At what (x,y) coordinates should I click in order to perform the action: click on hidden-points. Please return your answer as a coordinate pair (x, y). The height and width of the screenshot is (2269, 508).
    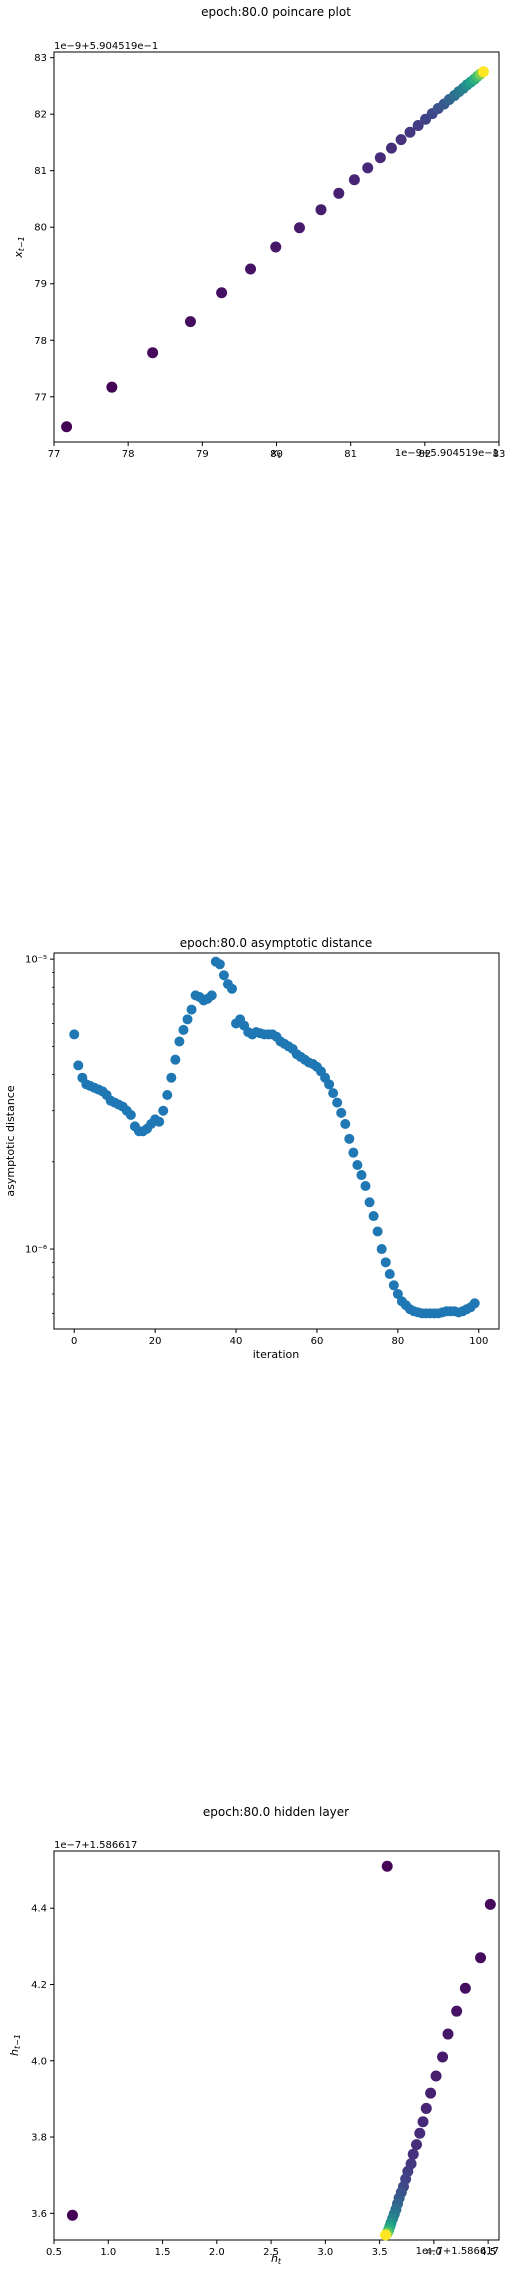
    Looking at the image, I should click on (281, 2050).